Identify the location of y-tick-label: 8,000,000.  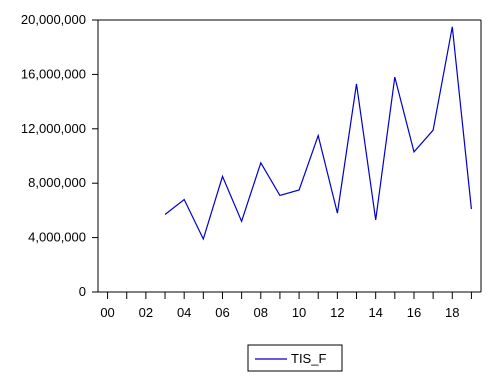
(57, 182).